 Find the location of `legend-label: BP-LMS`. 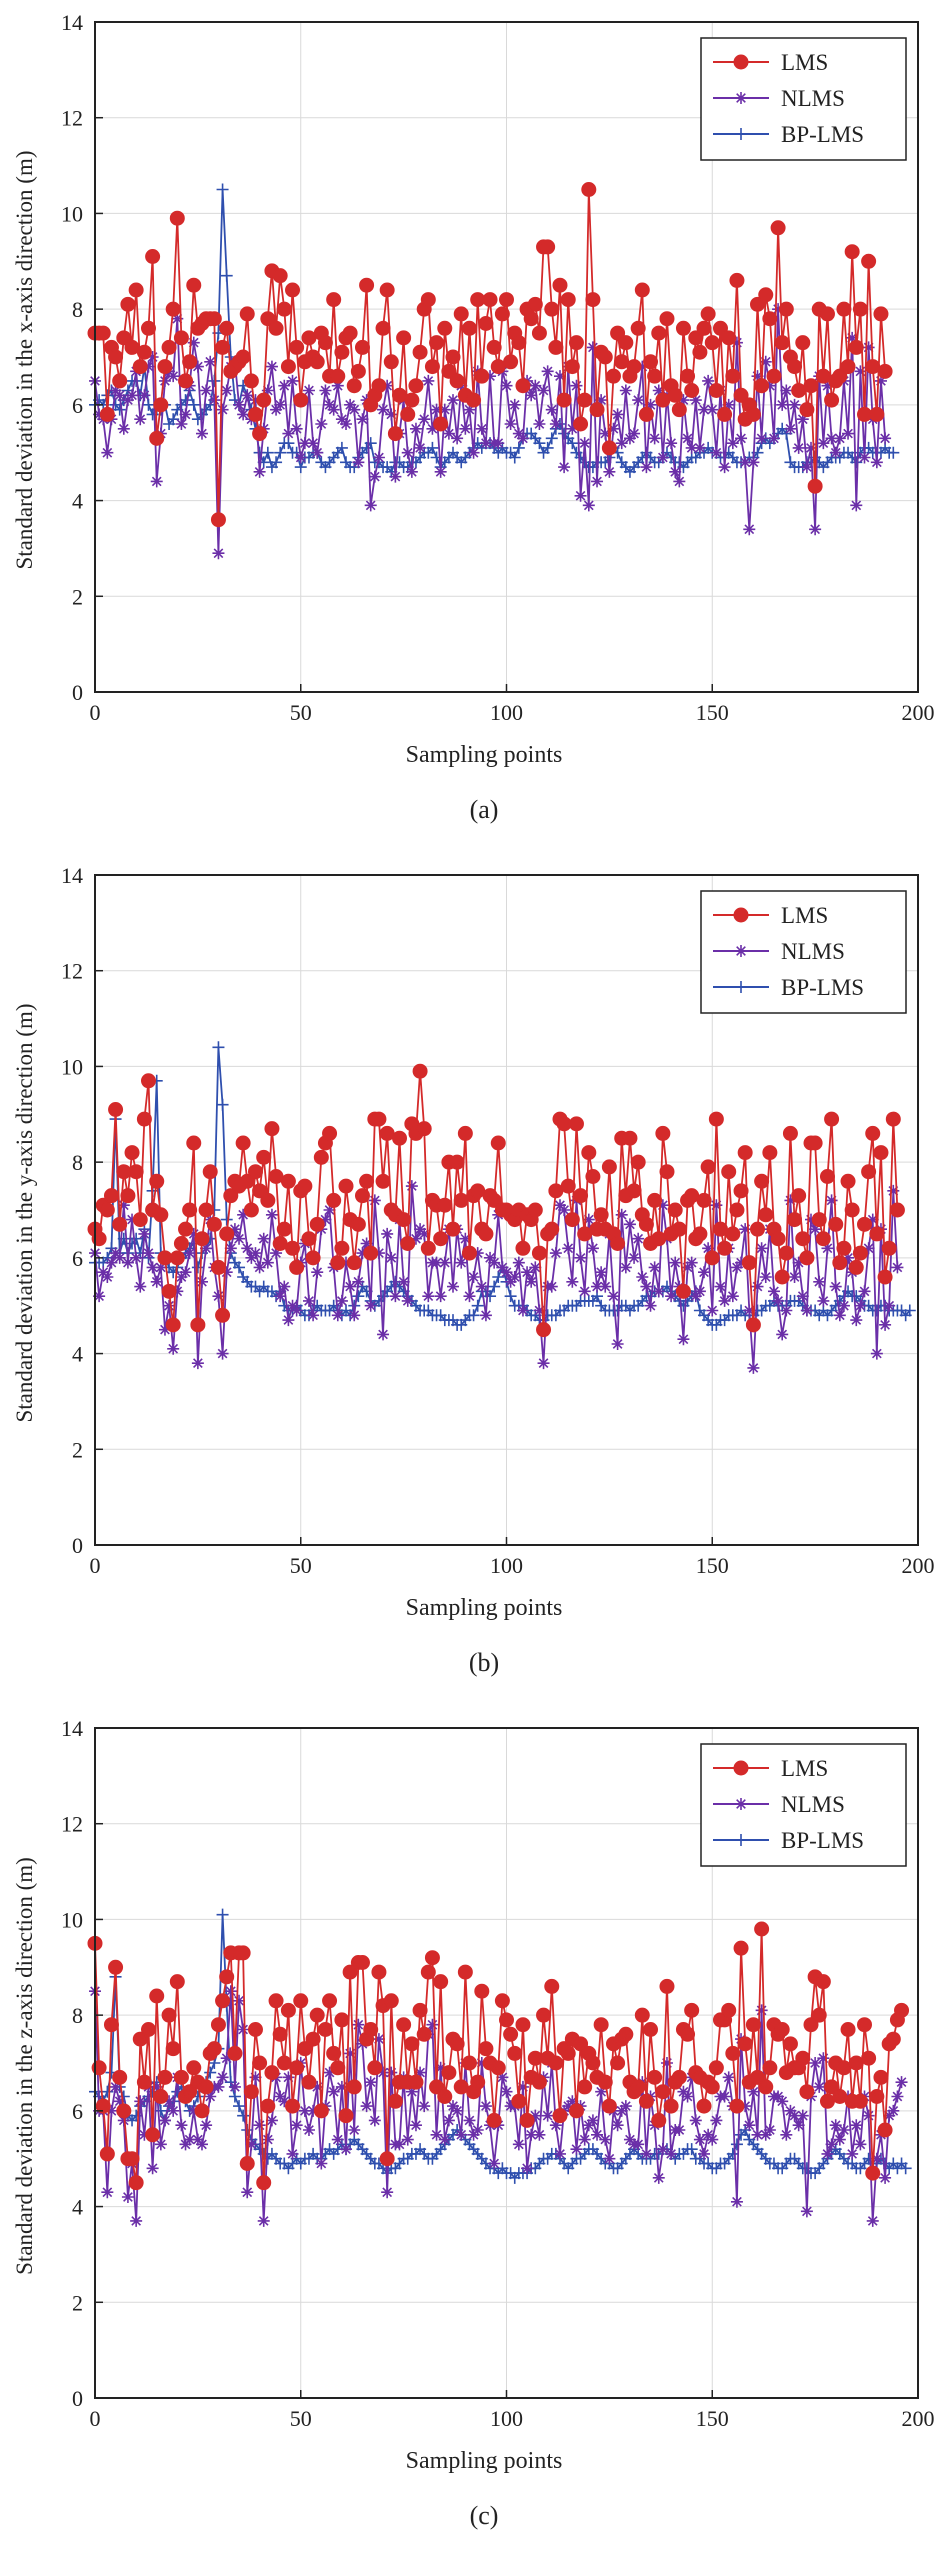

legend-label: BP-LMS is located at coordinates (822, 987).